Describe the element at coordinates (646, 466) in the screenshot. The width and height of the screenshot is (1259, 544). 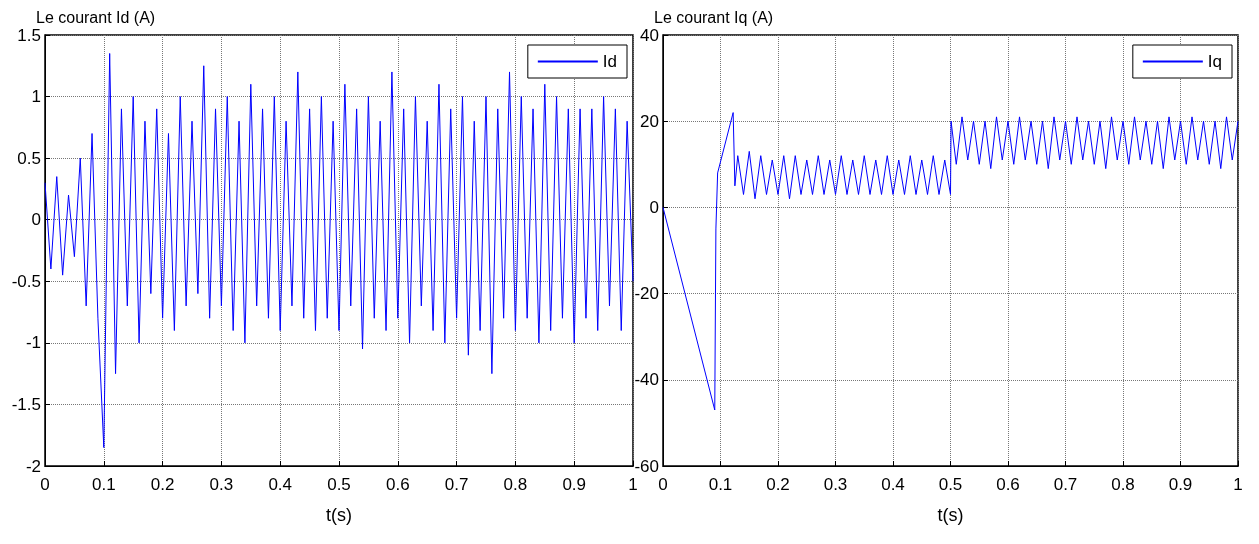
I see `y-tick-label: -60` at that location.